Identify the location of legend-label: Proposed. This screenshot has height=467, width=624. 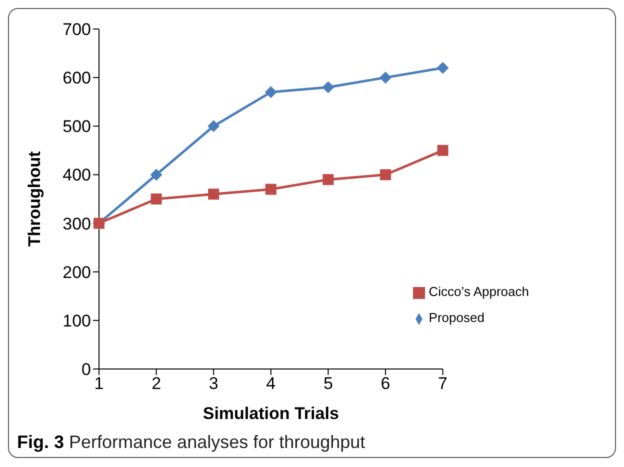
(456, 317).